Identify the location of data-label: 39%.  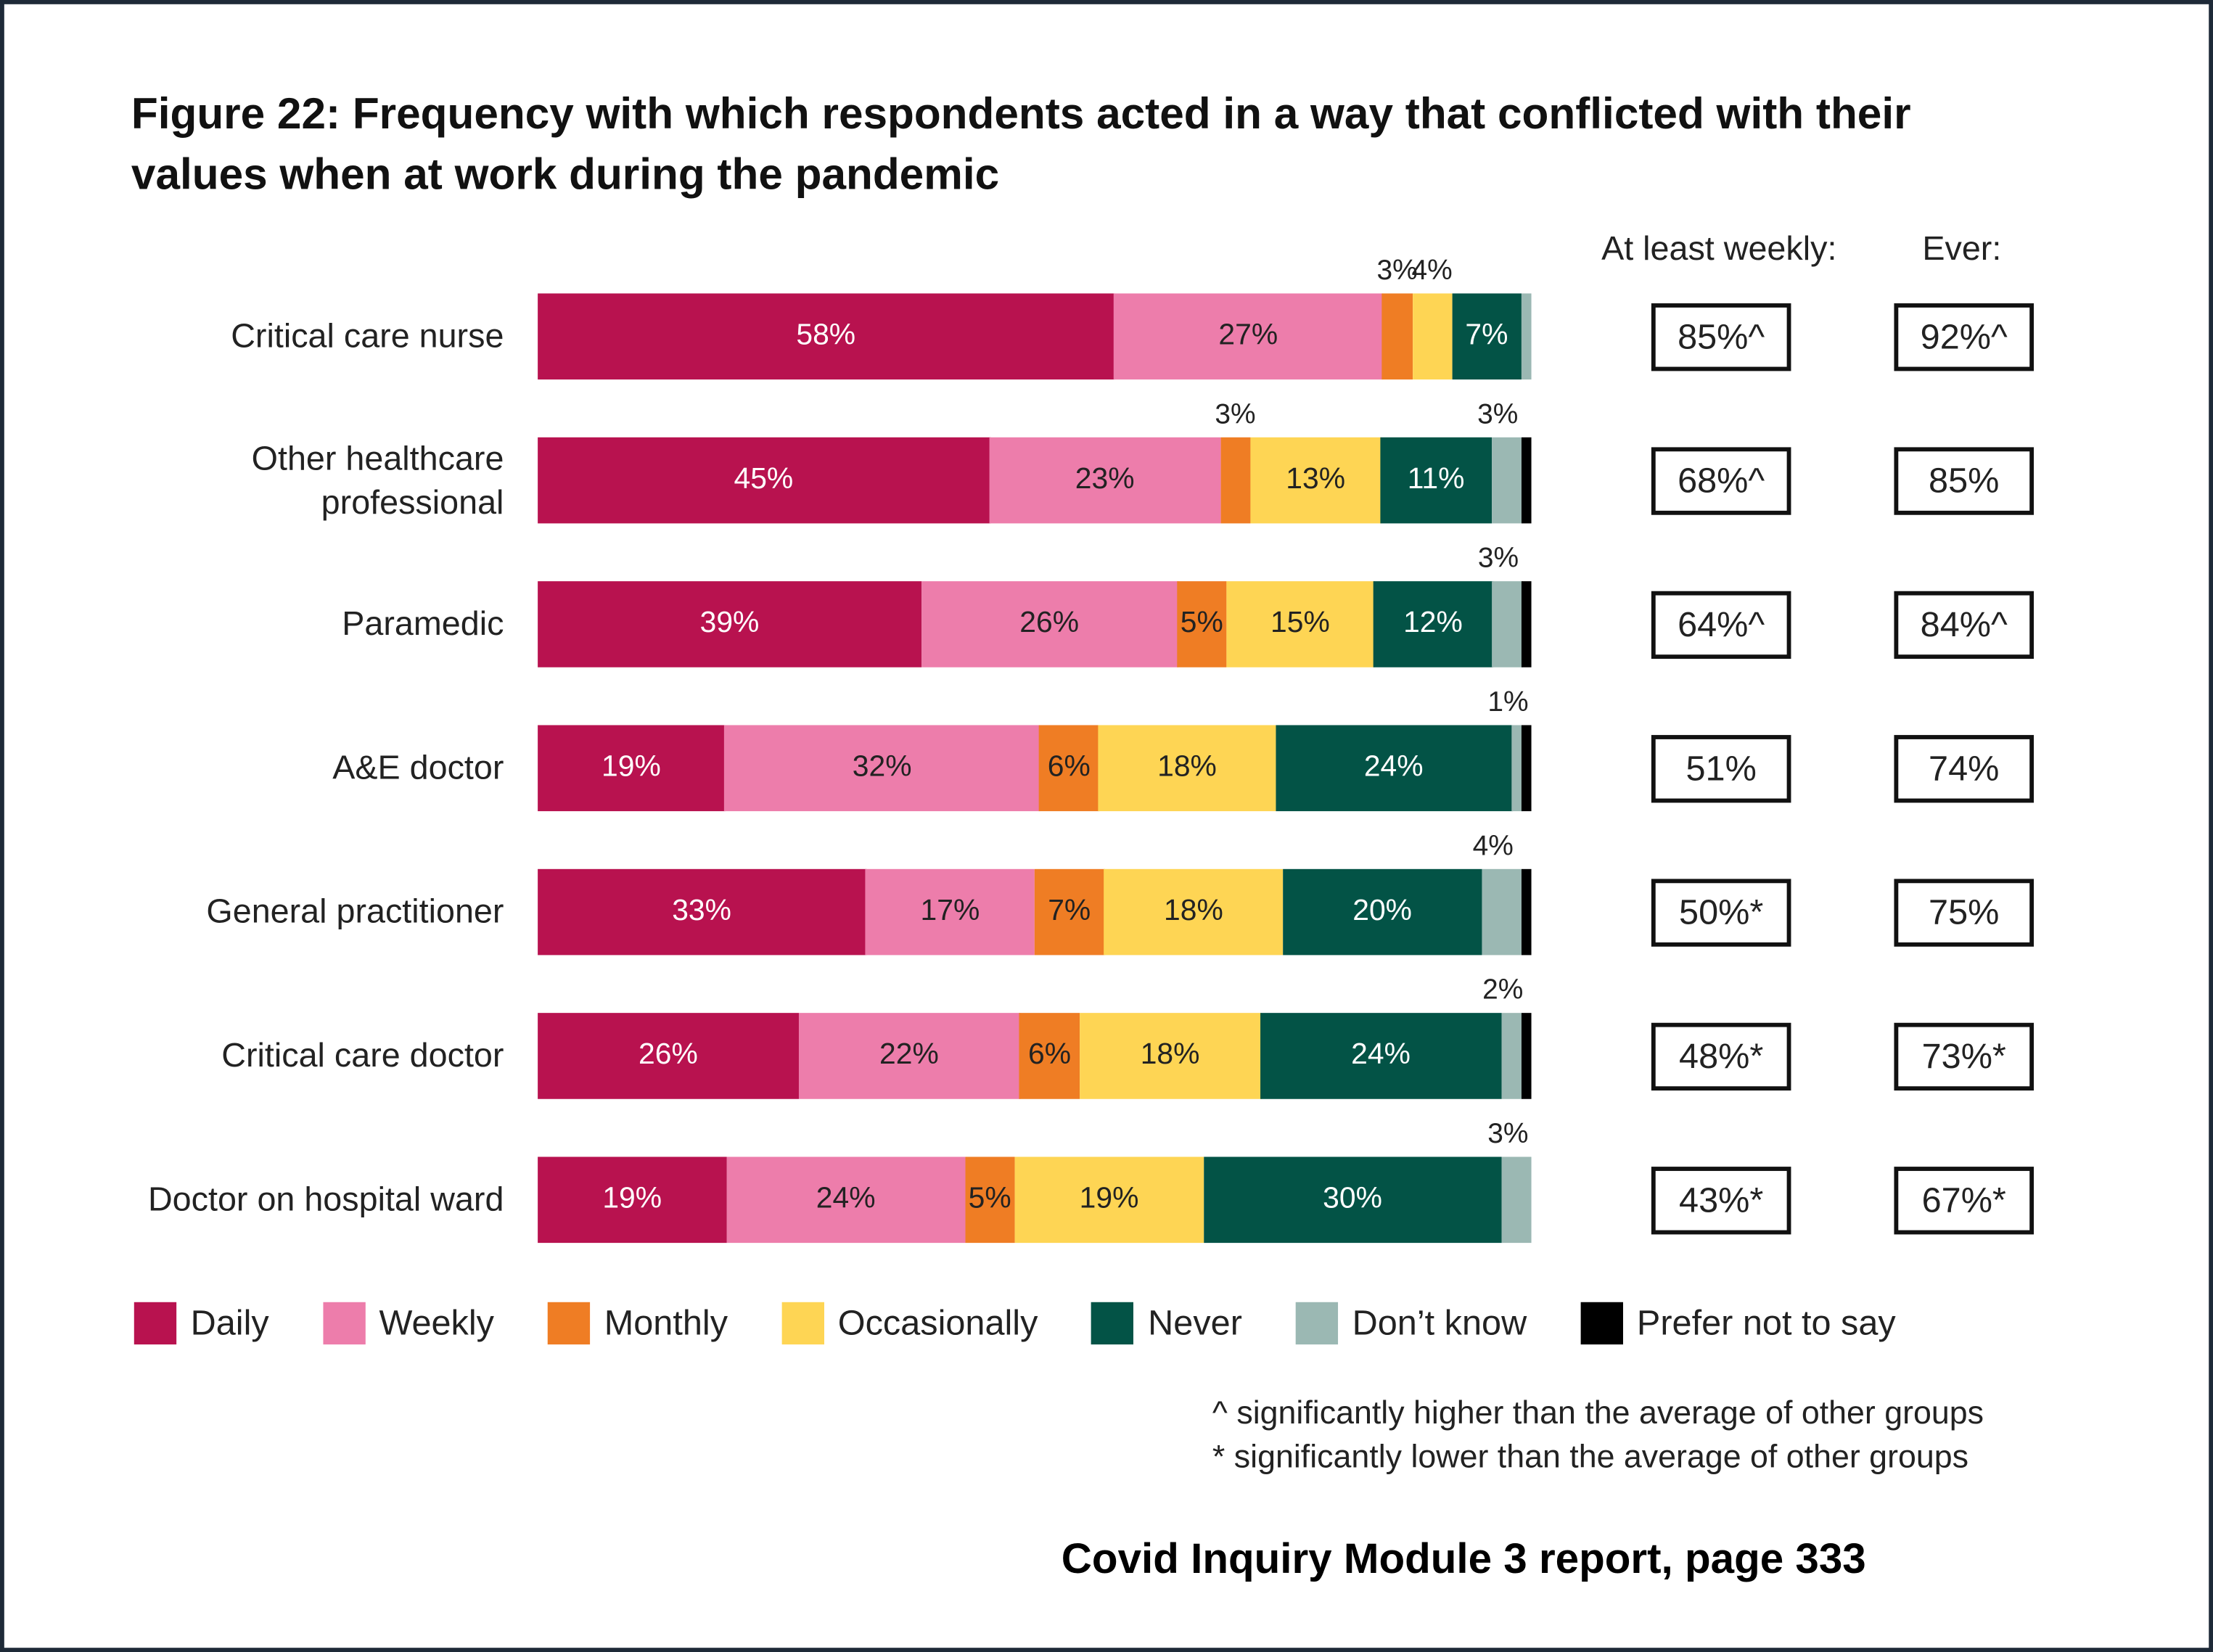
(729, 623).